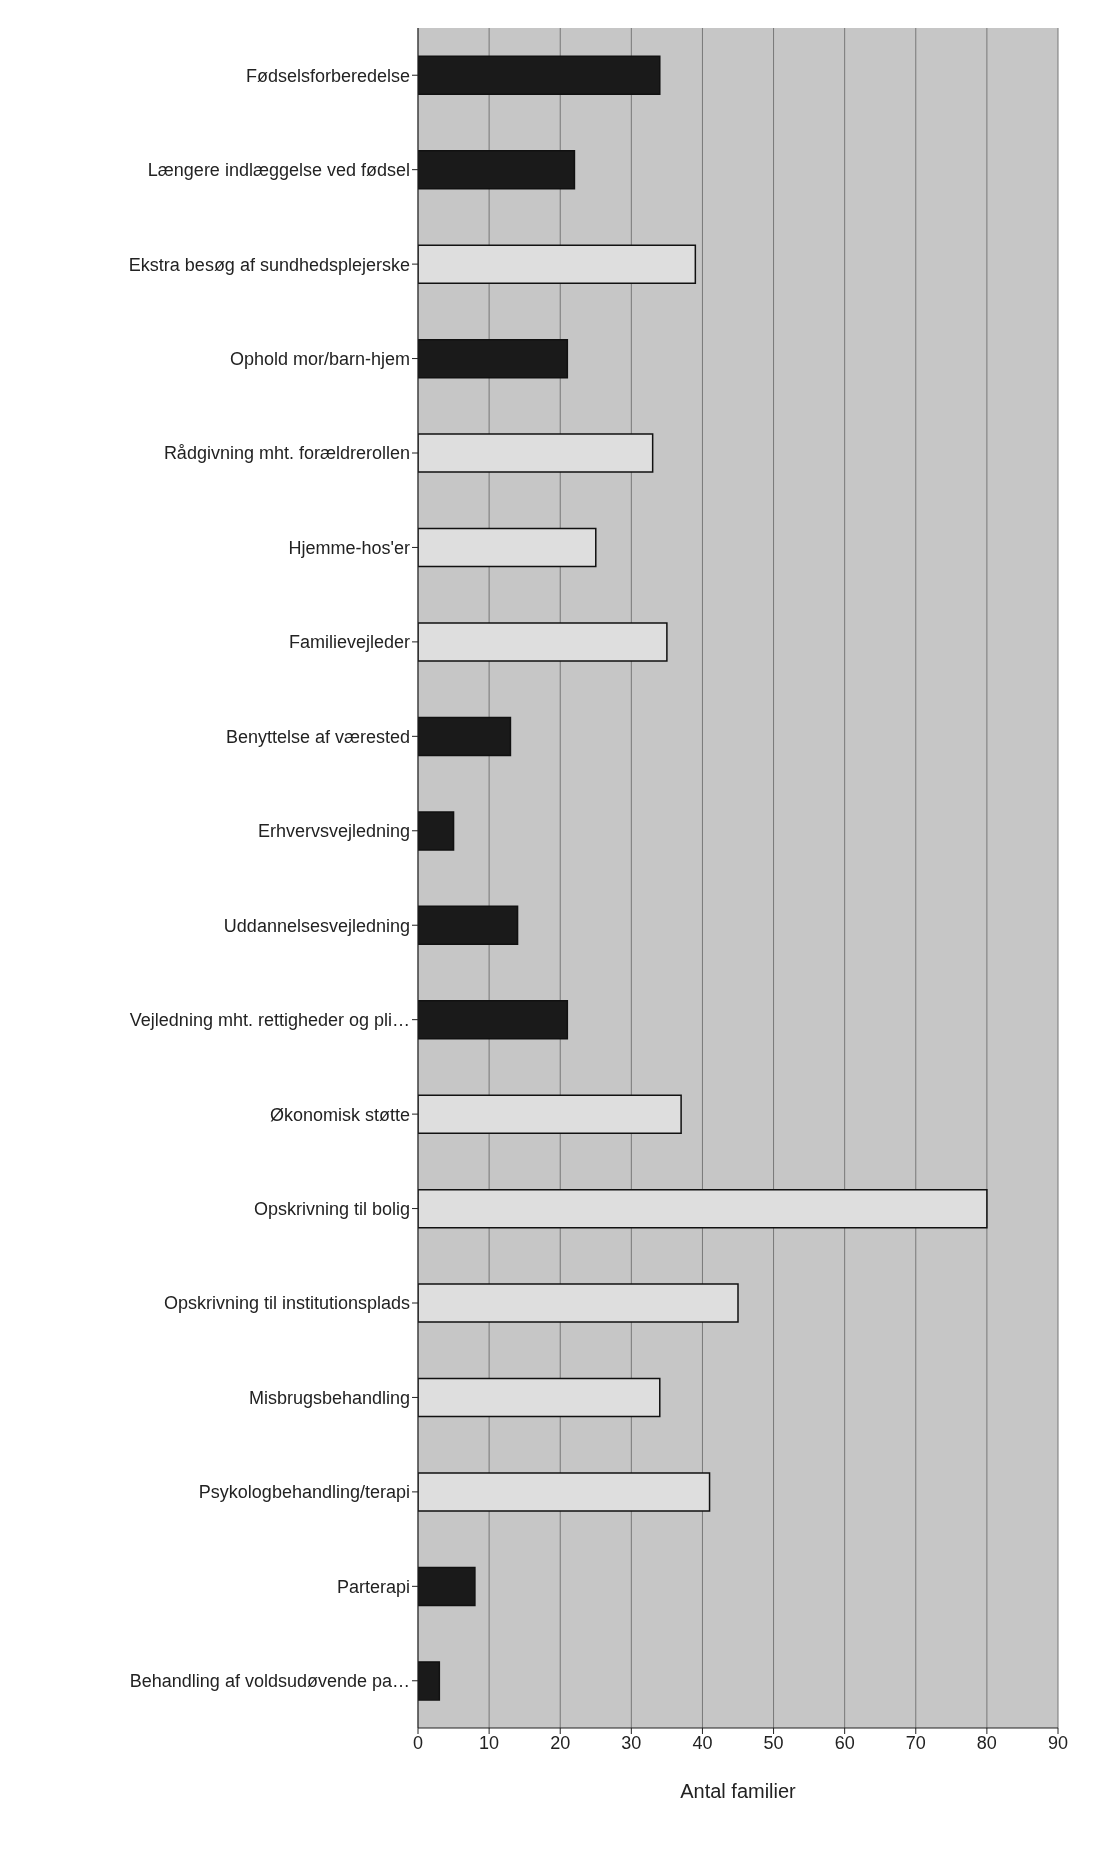 The height and width of the screenshot is (1861, 1101). Describe the element at coordinates (269, 264) in the screenshot. I see `y-tick-label: Ekstra besøg af sundhedsplejerske` at that location.